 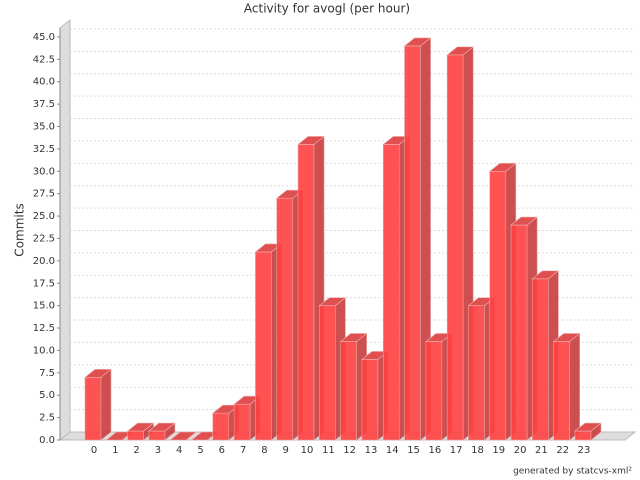 I want to click on x-tick-label: 15, so click(x=413, y=450).